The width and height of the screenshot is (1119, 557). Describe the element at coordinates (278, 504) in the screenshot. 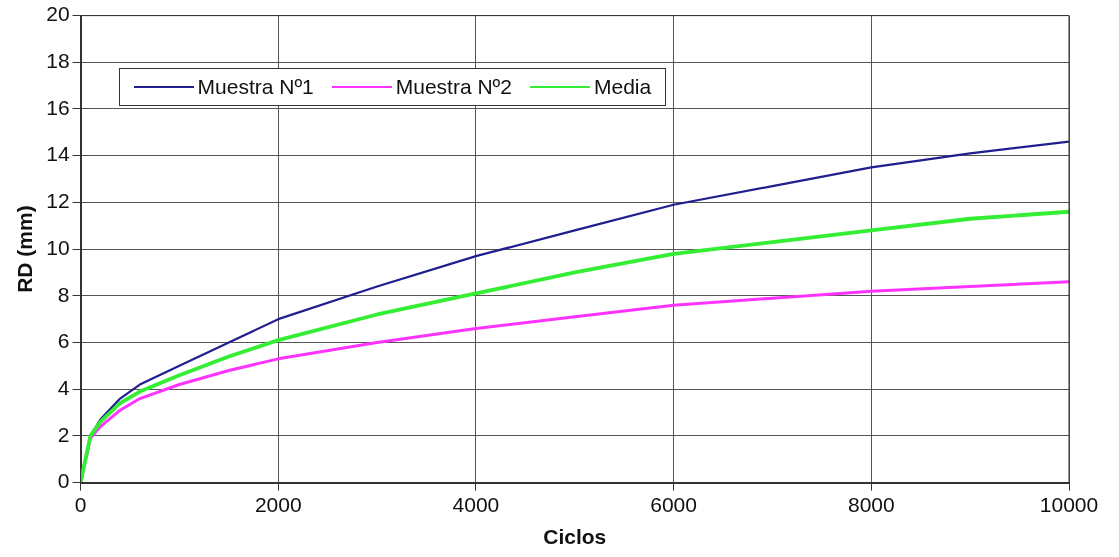

I see `x-tick-label: 2000` at that location.